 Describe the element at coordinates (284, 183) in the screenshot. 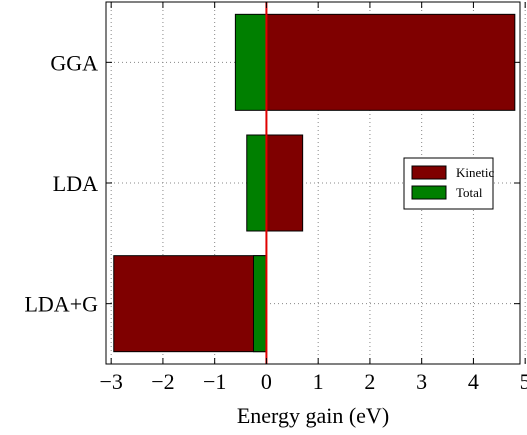

I see `bar-kinetic-lda` at that location.